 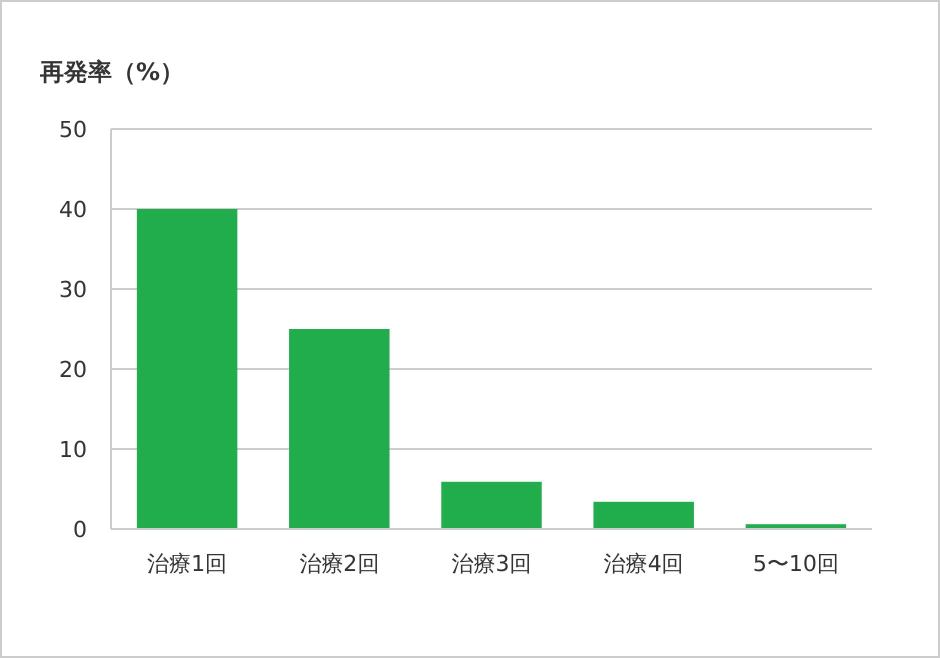 What do you see at coordinates (492, 564) in the screenshot?
I see `x-tick-label: 治療3回` at bounding box center [492, 564].